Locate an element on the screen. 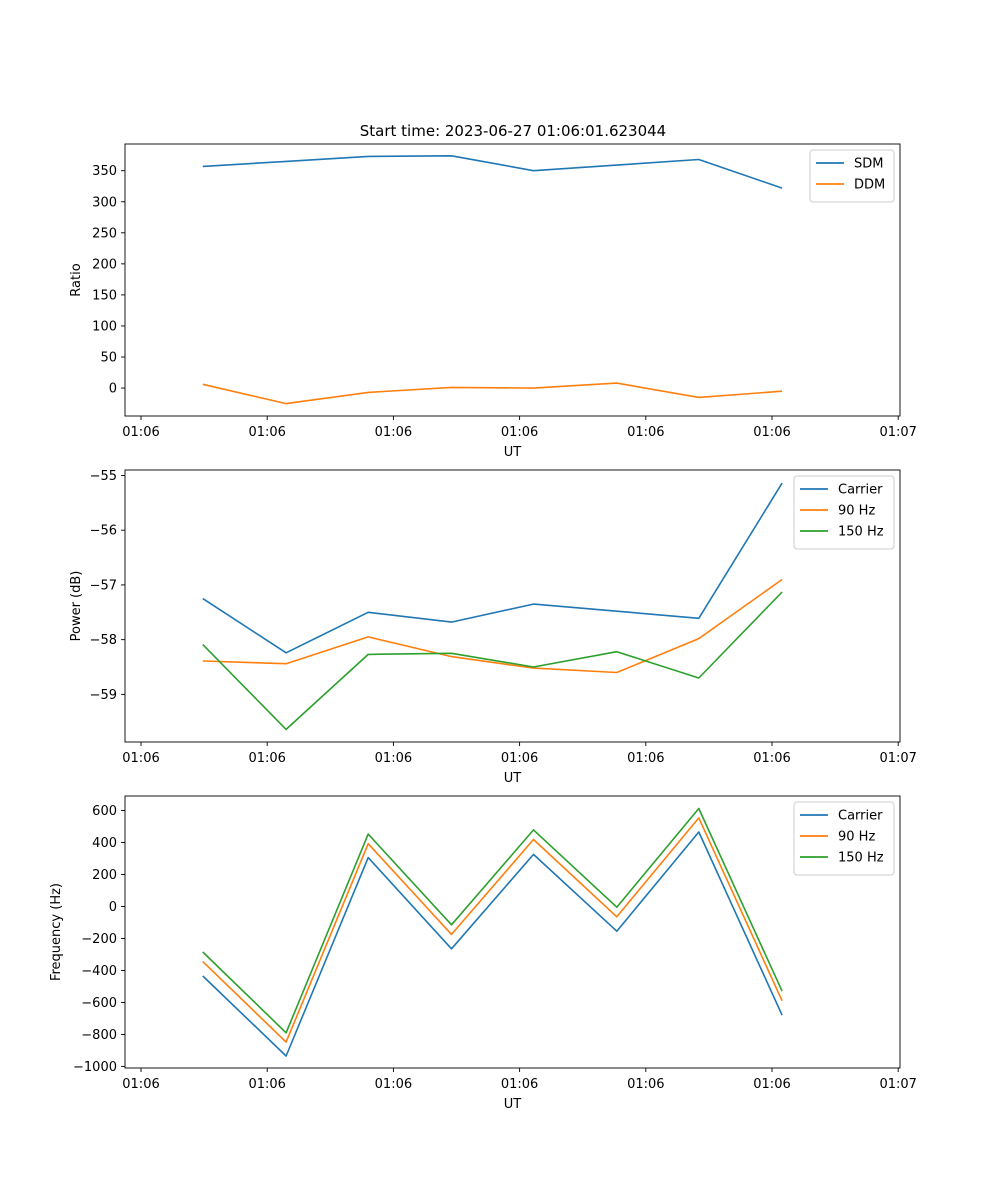  y-tick-label: −800 is located at coordinates (99, 1035).